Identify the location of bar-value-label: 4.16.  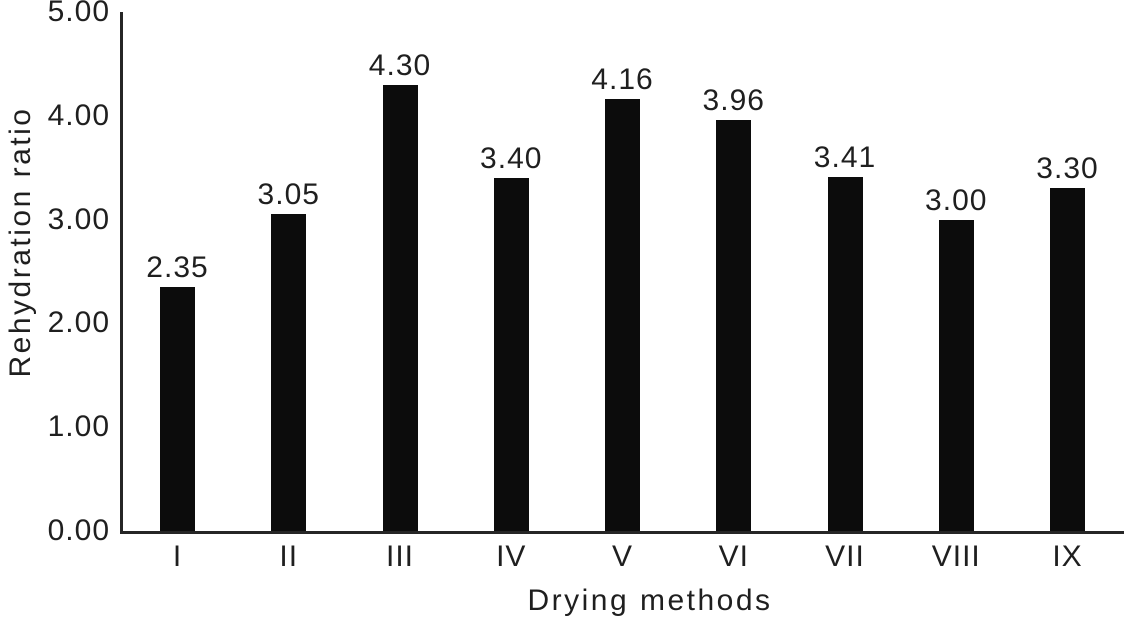
(622, 80).